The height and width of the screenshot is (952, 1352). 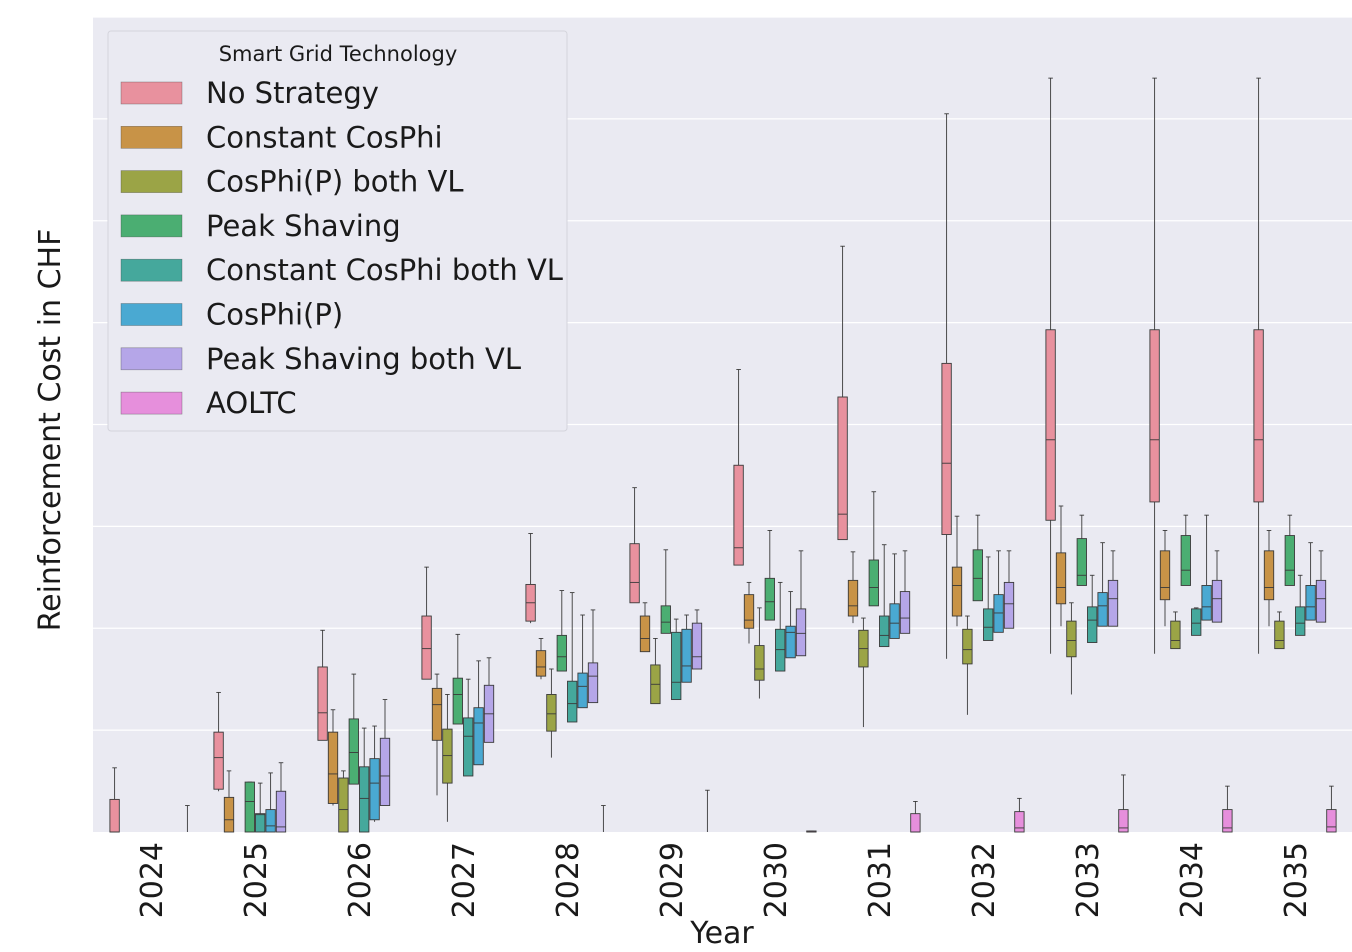 I want to click on x-tick-label: 2024, so click(x=152, y=880).